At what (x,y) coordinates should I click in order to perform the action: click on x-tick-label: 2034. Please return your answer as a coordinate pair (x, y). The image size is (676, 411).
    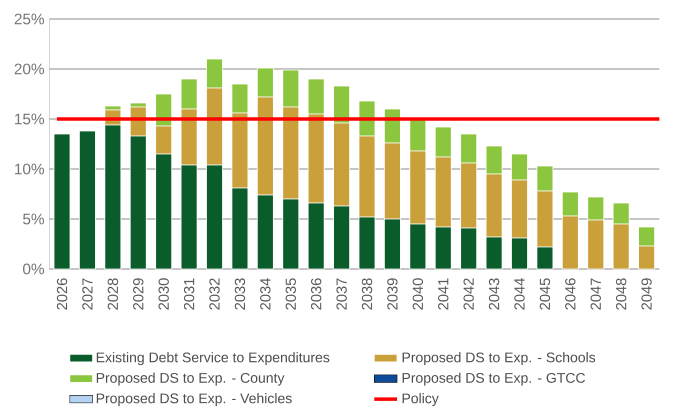
    Looking at the image, I should click on (265, 294).